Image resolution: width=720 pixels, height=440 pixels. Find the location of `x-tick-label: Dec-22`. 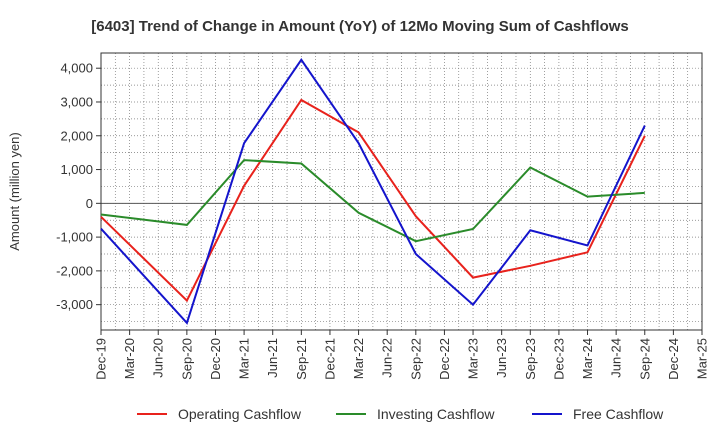

x-tick-label: Dec-22 is located at coordinates (444, 359).